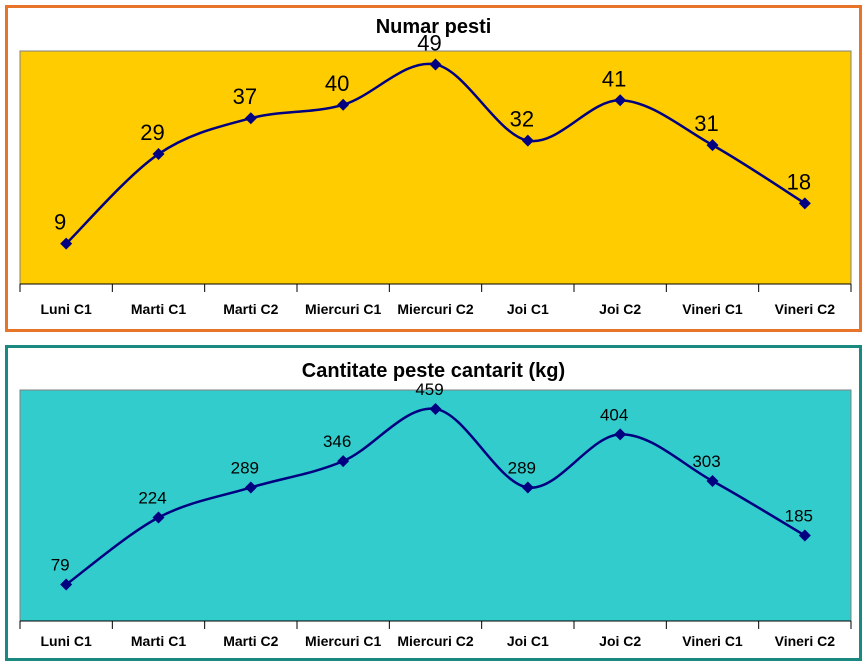 The image size is (868, 666). What do you see at coordinates (152, 498) in the screenshot?
I see `data-label: 224` at bounding box center [152, 498].